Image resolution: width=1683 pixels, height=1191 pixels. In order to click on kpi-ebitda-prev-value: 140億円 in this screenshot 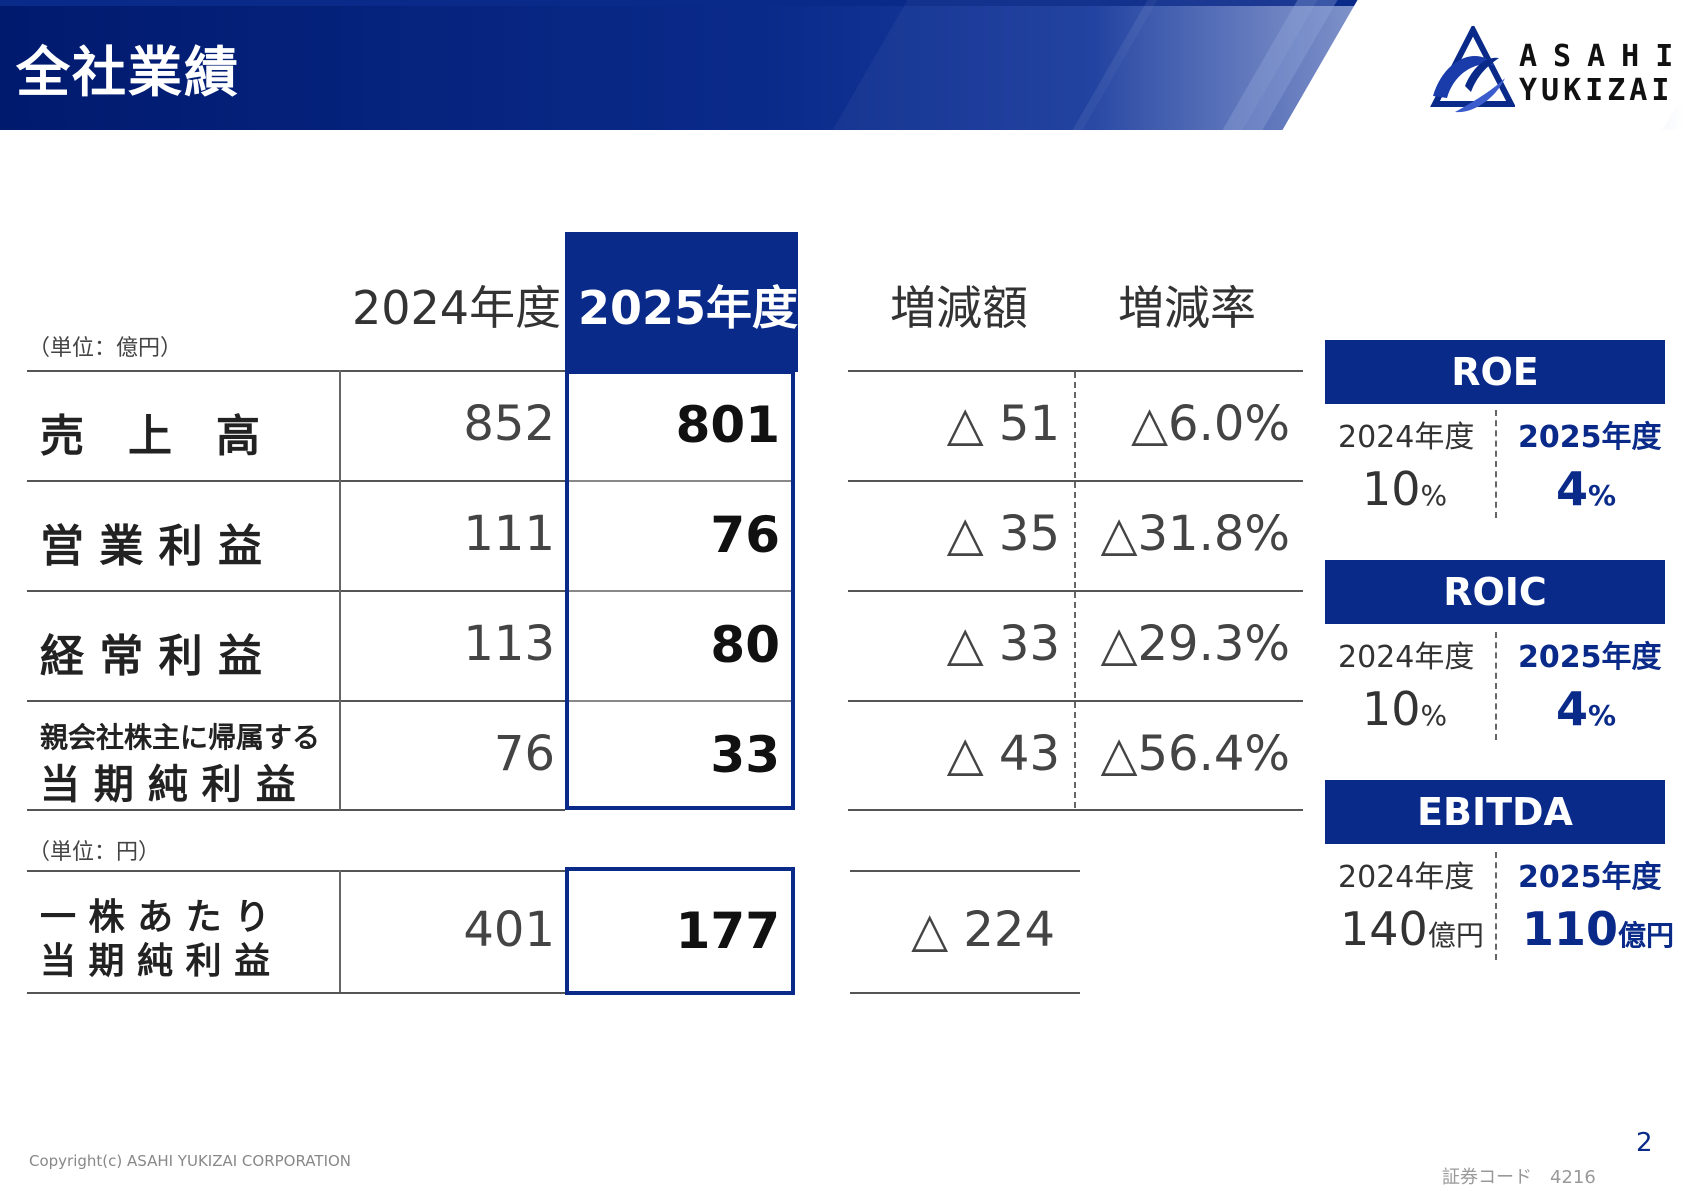, I will do `click(1412, 929)`.